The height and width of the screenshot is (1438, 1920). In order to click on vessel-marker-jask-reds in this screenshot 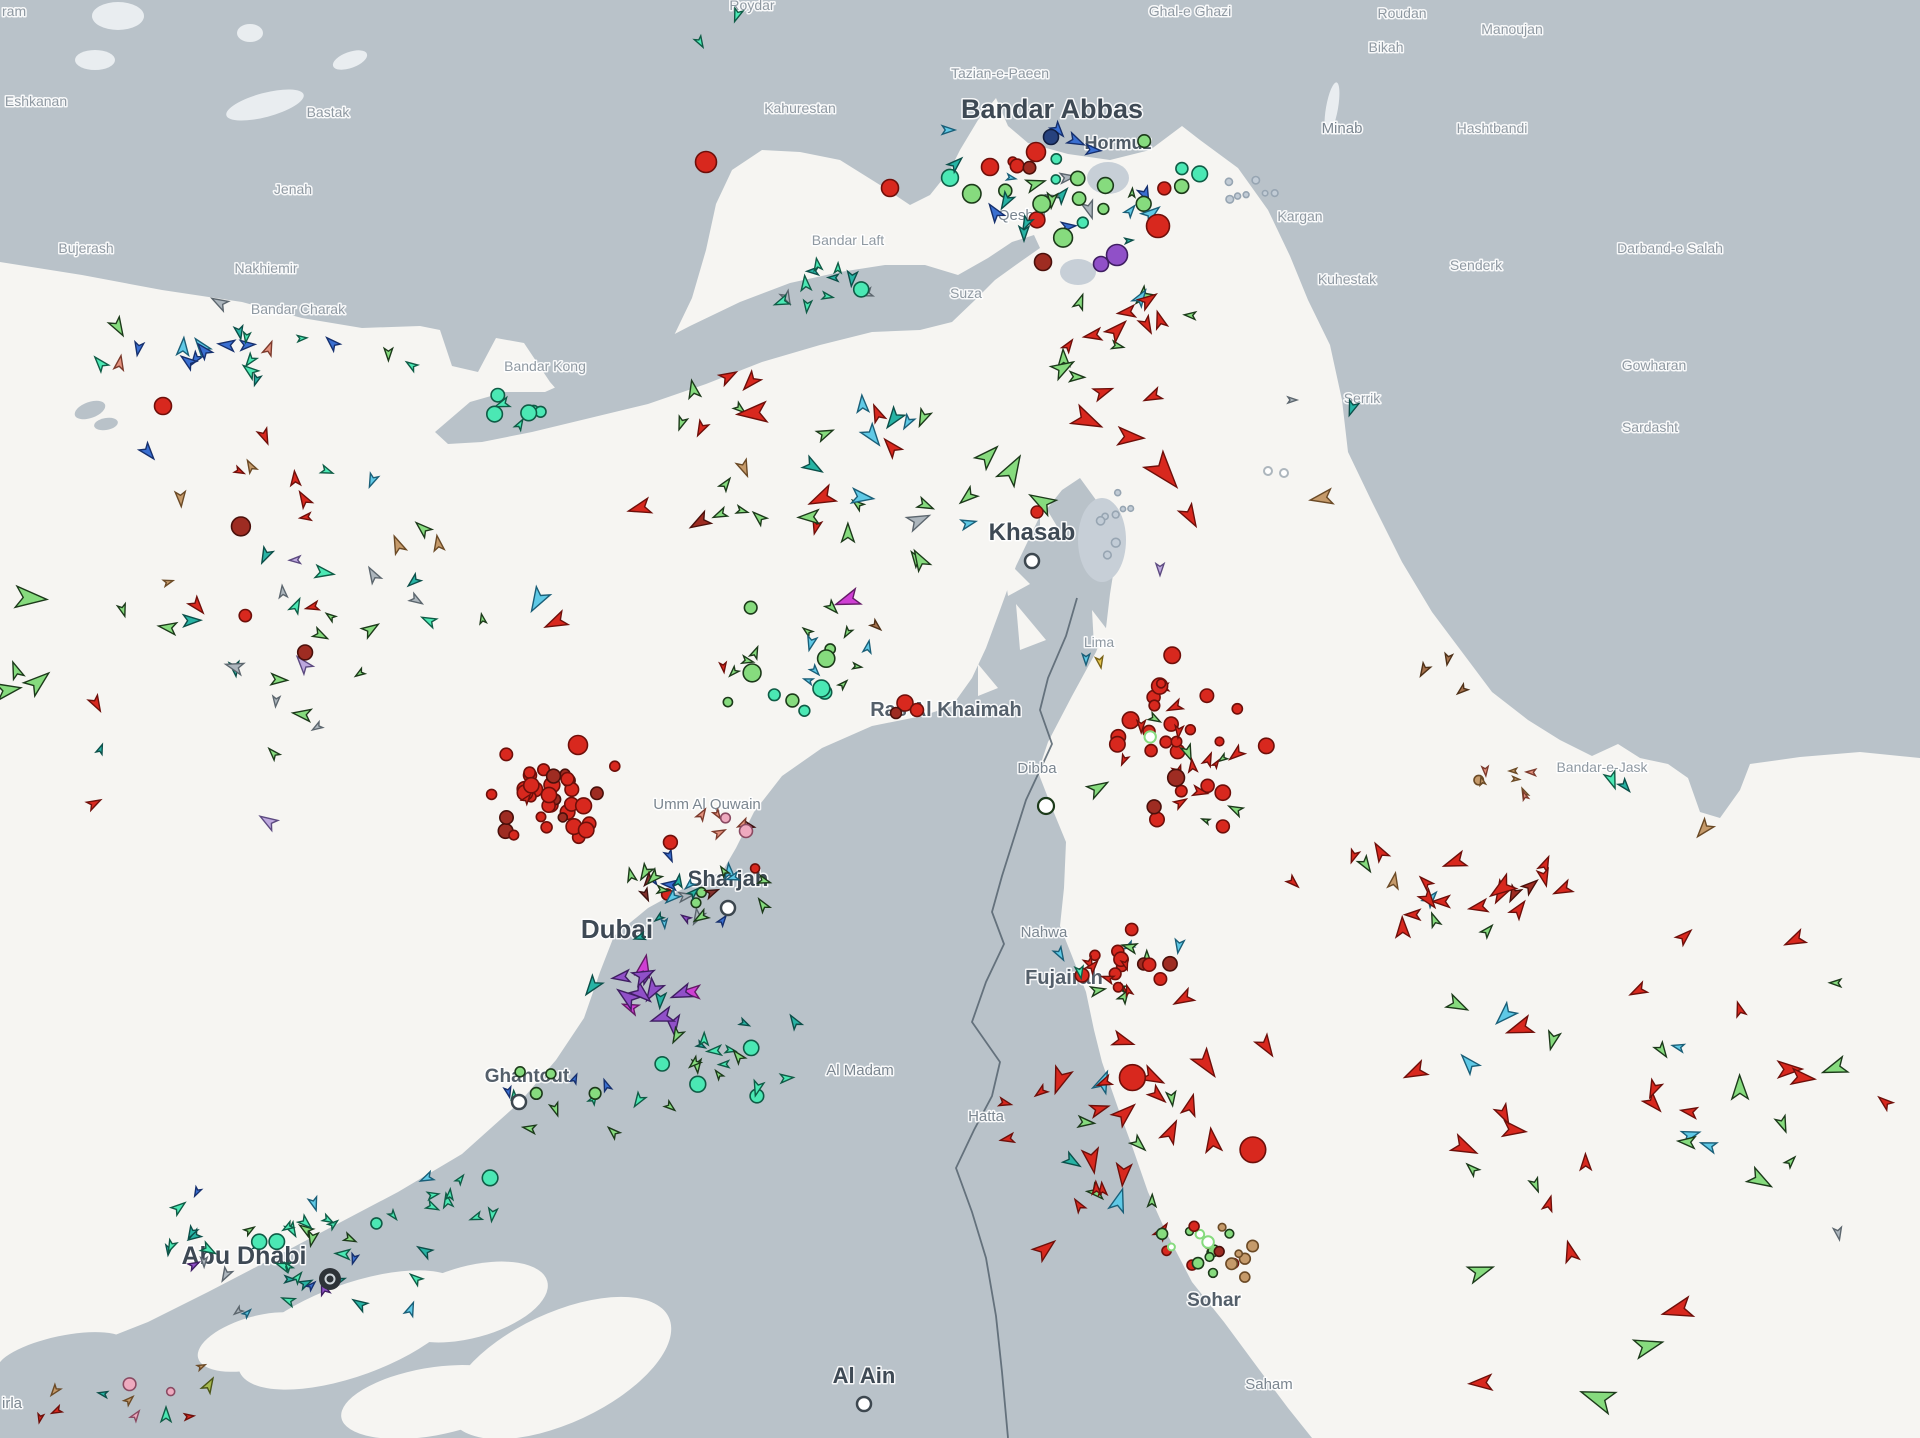, I will do `click(1530, 886)`.